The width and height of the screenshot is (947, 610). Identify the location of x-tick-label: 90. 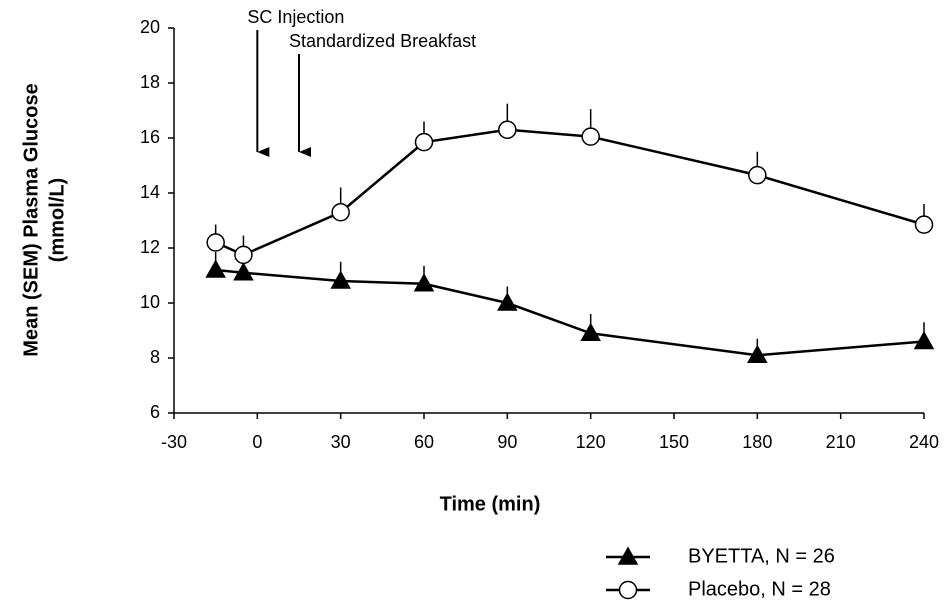
(507, 442).